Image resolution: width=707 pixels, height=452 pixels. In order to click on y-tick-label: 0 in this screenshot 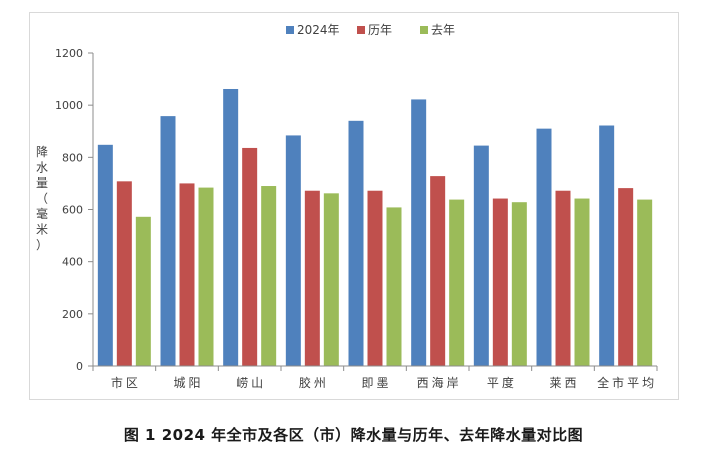, I will do `click(79, 366)`.